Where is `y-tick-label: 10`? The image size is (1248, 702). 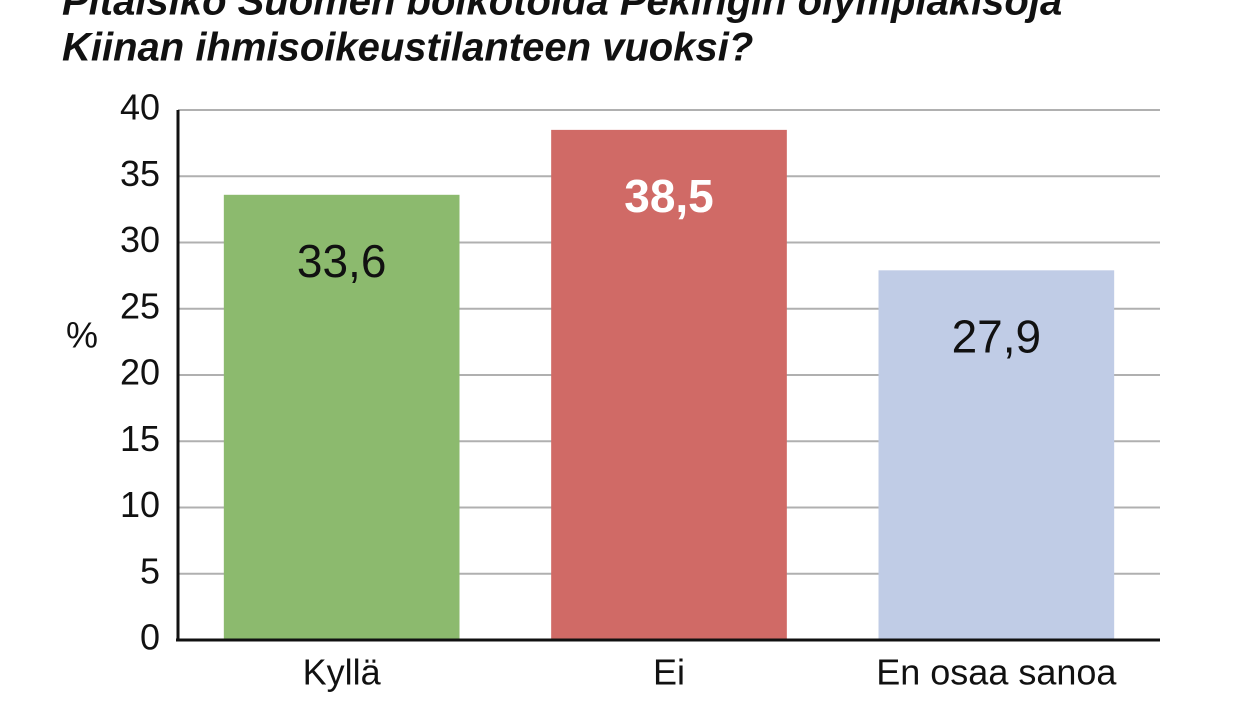 y-tick-label: 10 is located at coordinates (140, 504).